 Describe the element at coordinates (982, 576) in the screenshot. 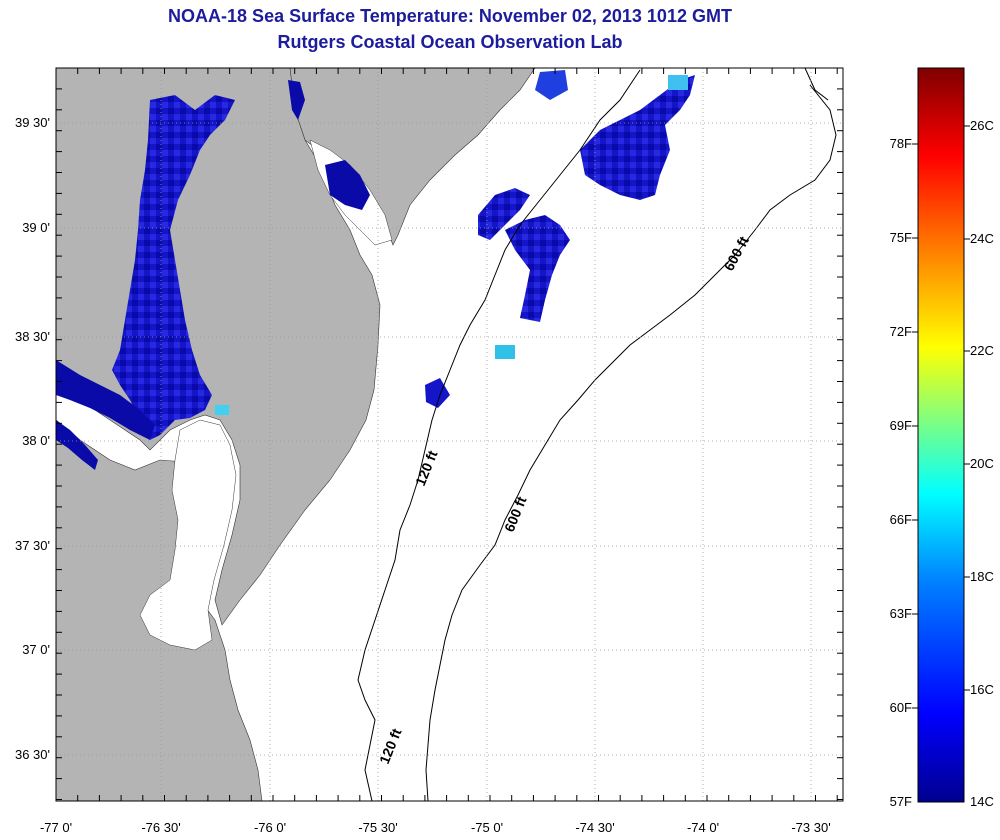

I see `colorbar-c-label: 18C` at that location.